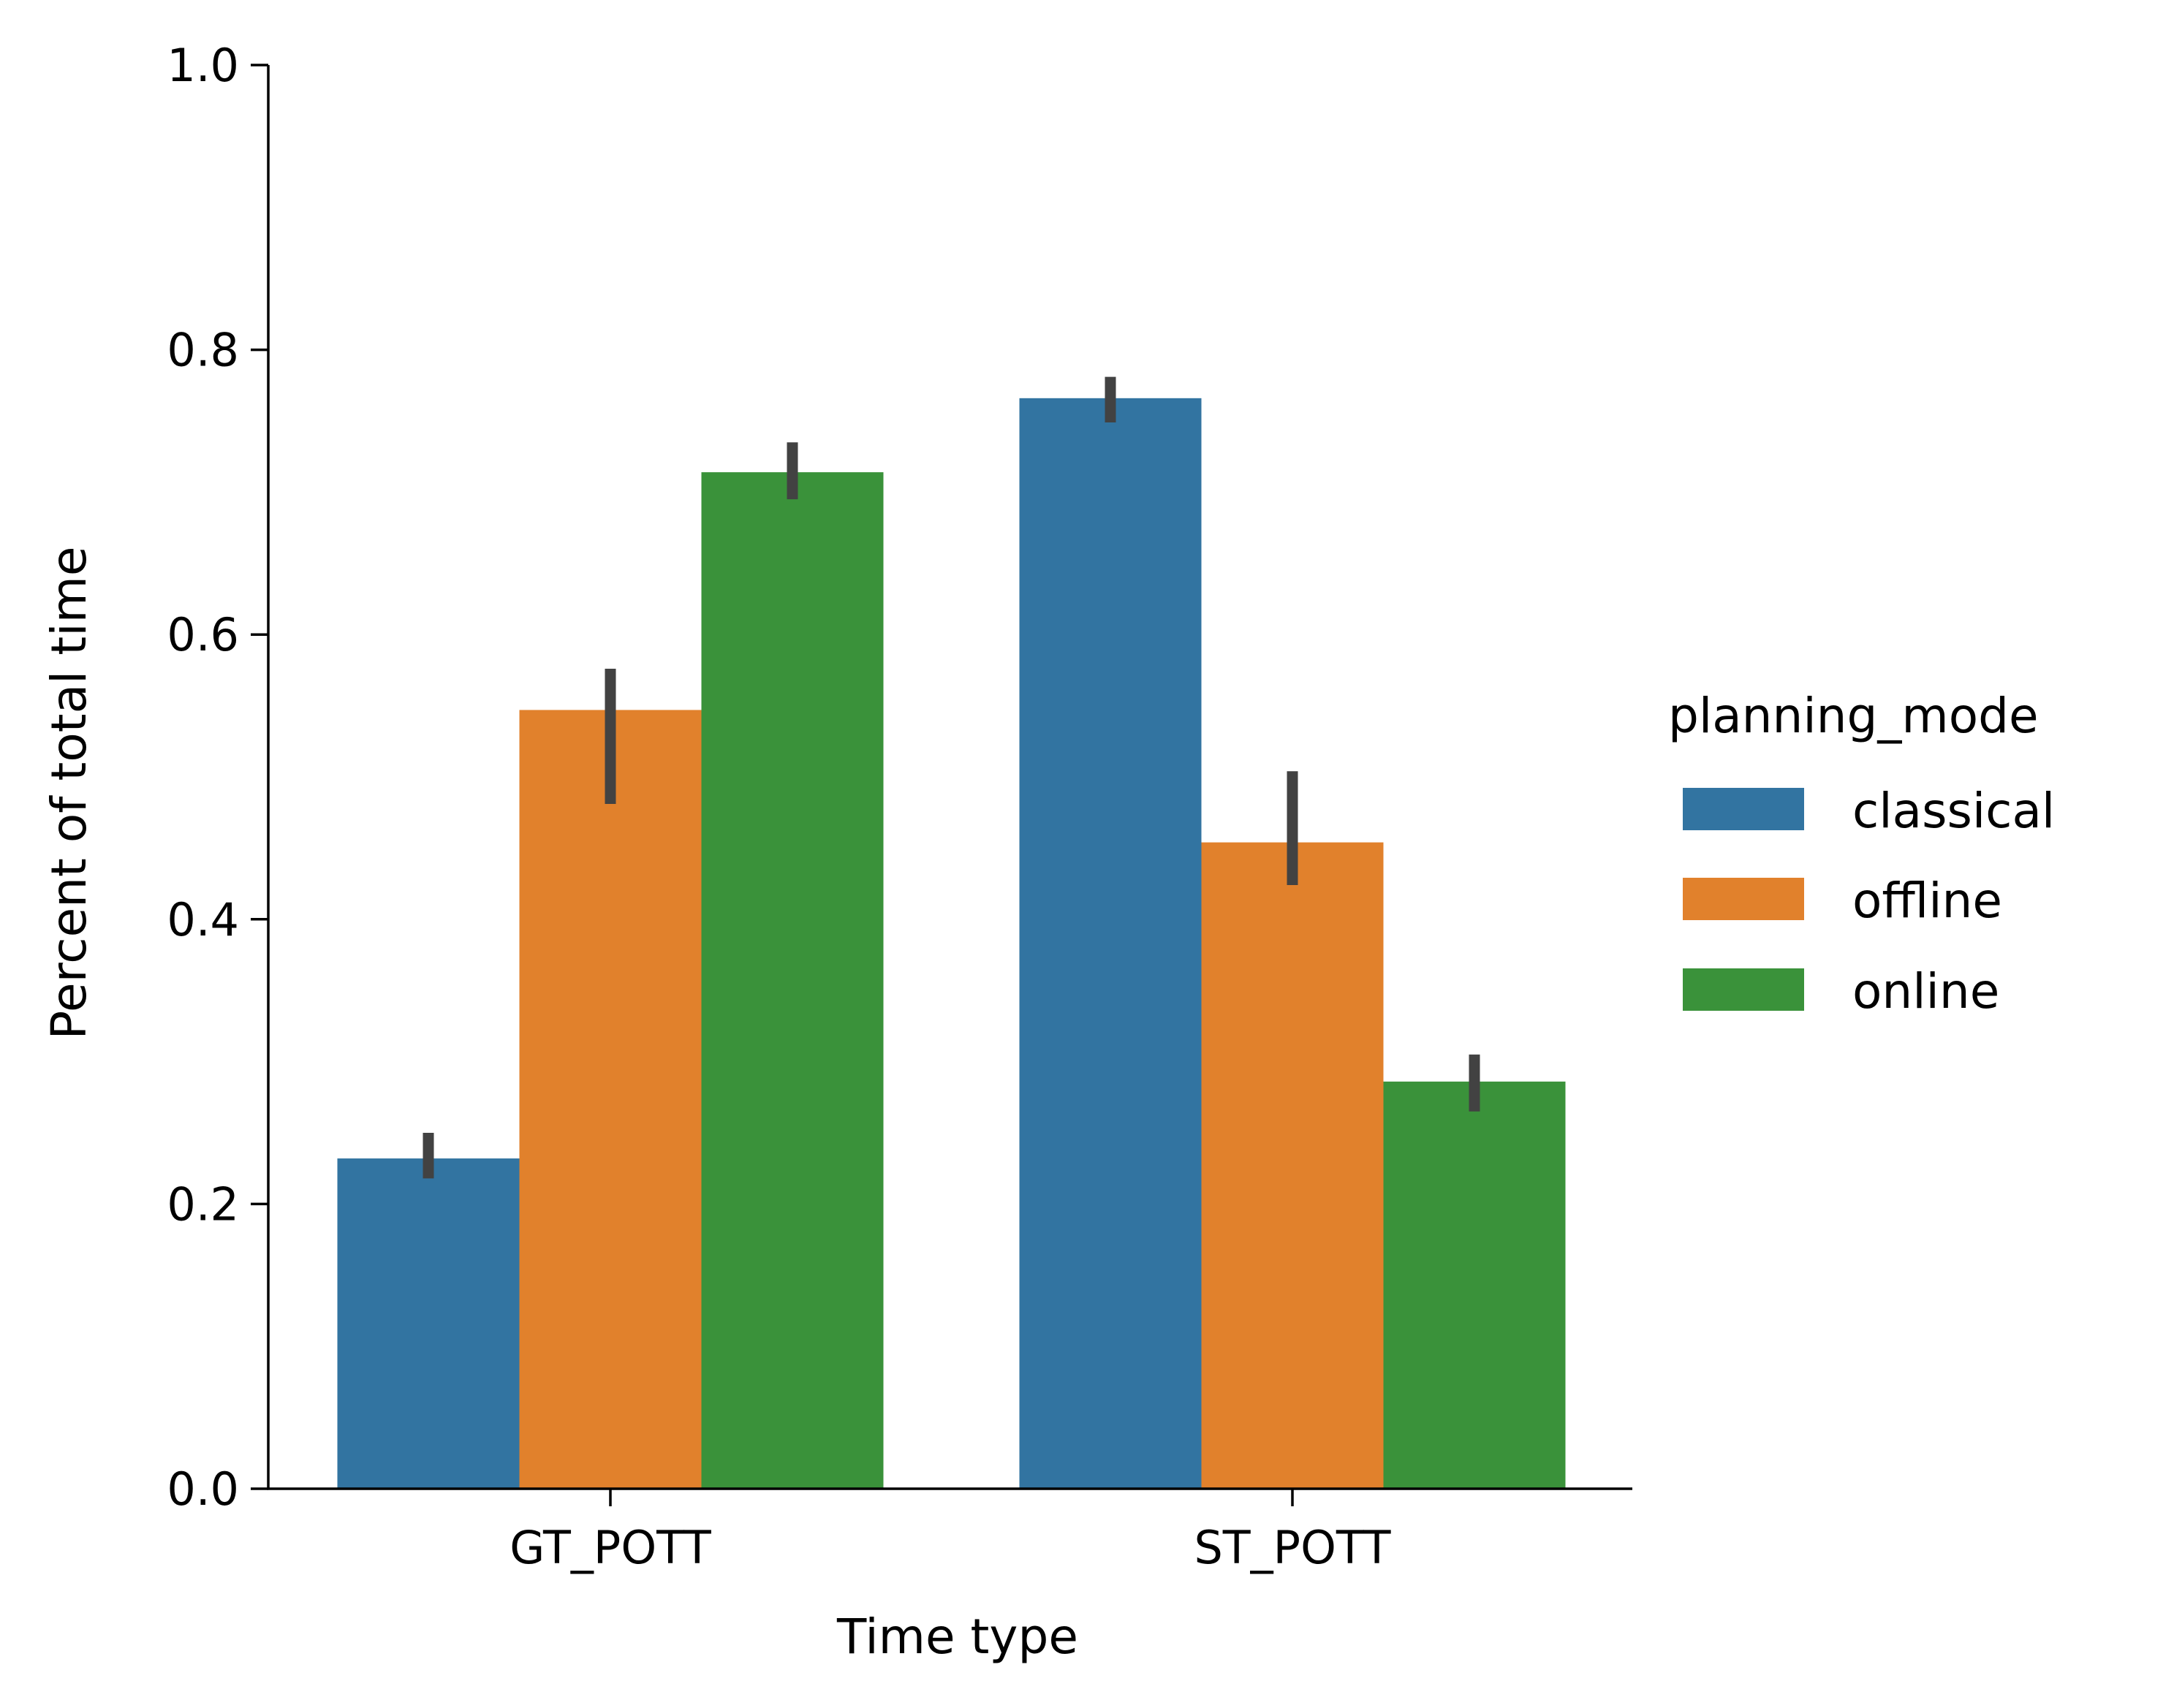 The image size is (2174, 1708). What do you see at coordinates (1861, 854) in the screenshot?
I see `legend: planning_mode classical offline online` at bounding box center [1861, 854].